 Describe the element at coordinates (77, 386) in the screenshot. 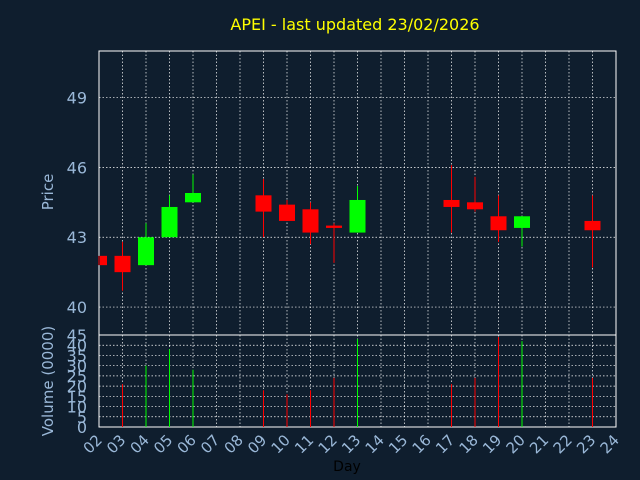

I see `volume-tick-label: 20` at that location.